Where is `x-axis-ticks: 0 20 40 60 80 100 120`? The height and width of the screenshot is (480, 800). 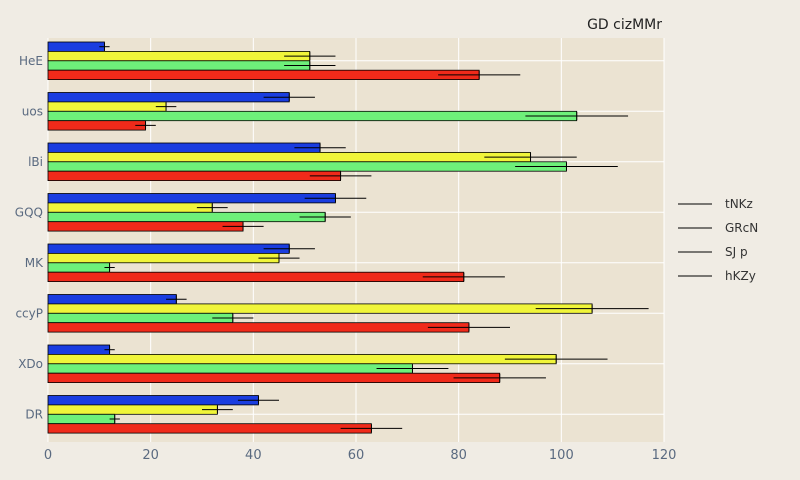 x-axis-ticks: 0 20 40 60 80 100 120 is located at coordinates (360, 455).